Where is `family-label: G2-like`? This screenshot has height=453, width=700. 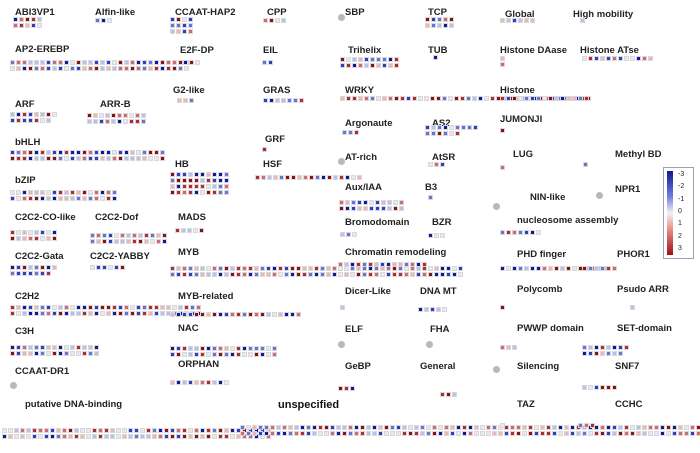 family-label: G2-like is located at coordinates (189, 90).